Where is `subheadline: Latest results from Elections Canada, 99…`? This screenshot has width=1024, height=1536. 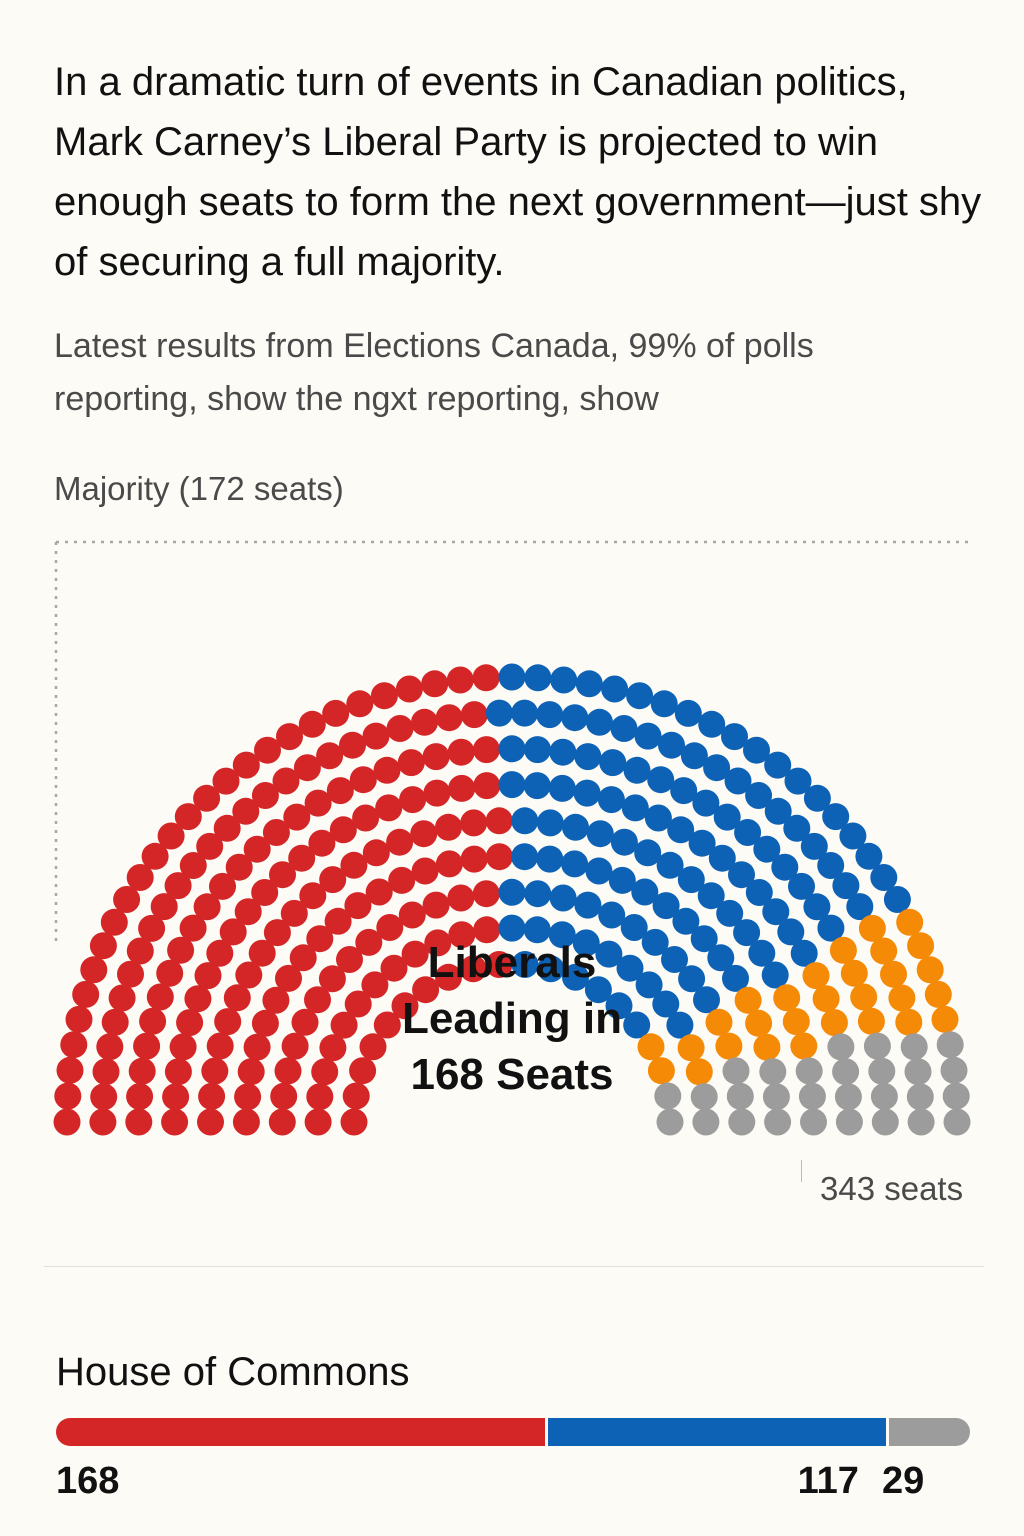
subheadline: Latest results from Elections Canada, 99… is located at coordinates (434, 372).